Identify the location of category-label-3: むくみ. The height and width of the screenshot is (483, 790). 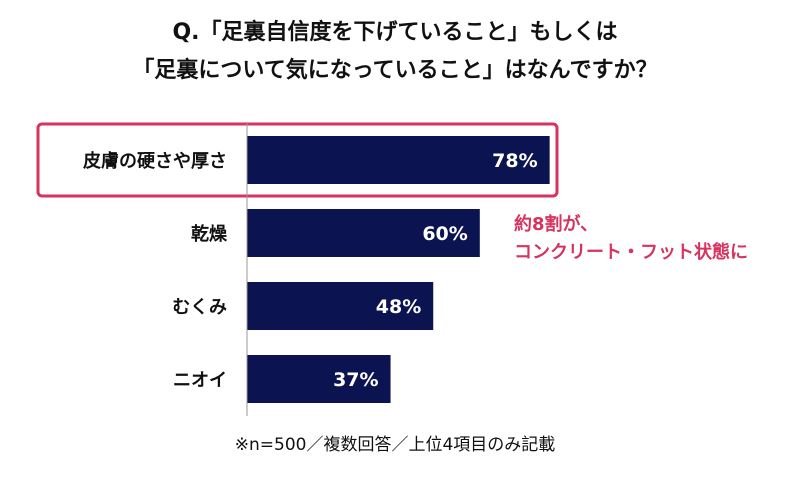
(199, 307).